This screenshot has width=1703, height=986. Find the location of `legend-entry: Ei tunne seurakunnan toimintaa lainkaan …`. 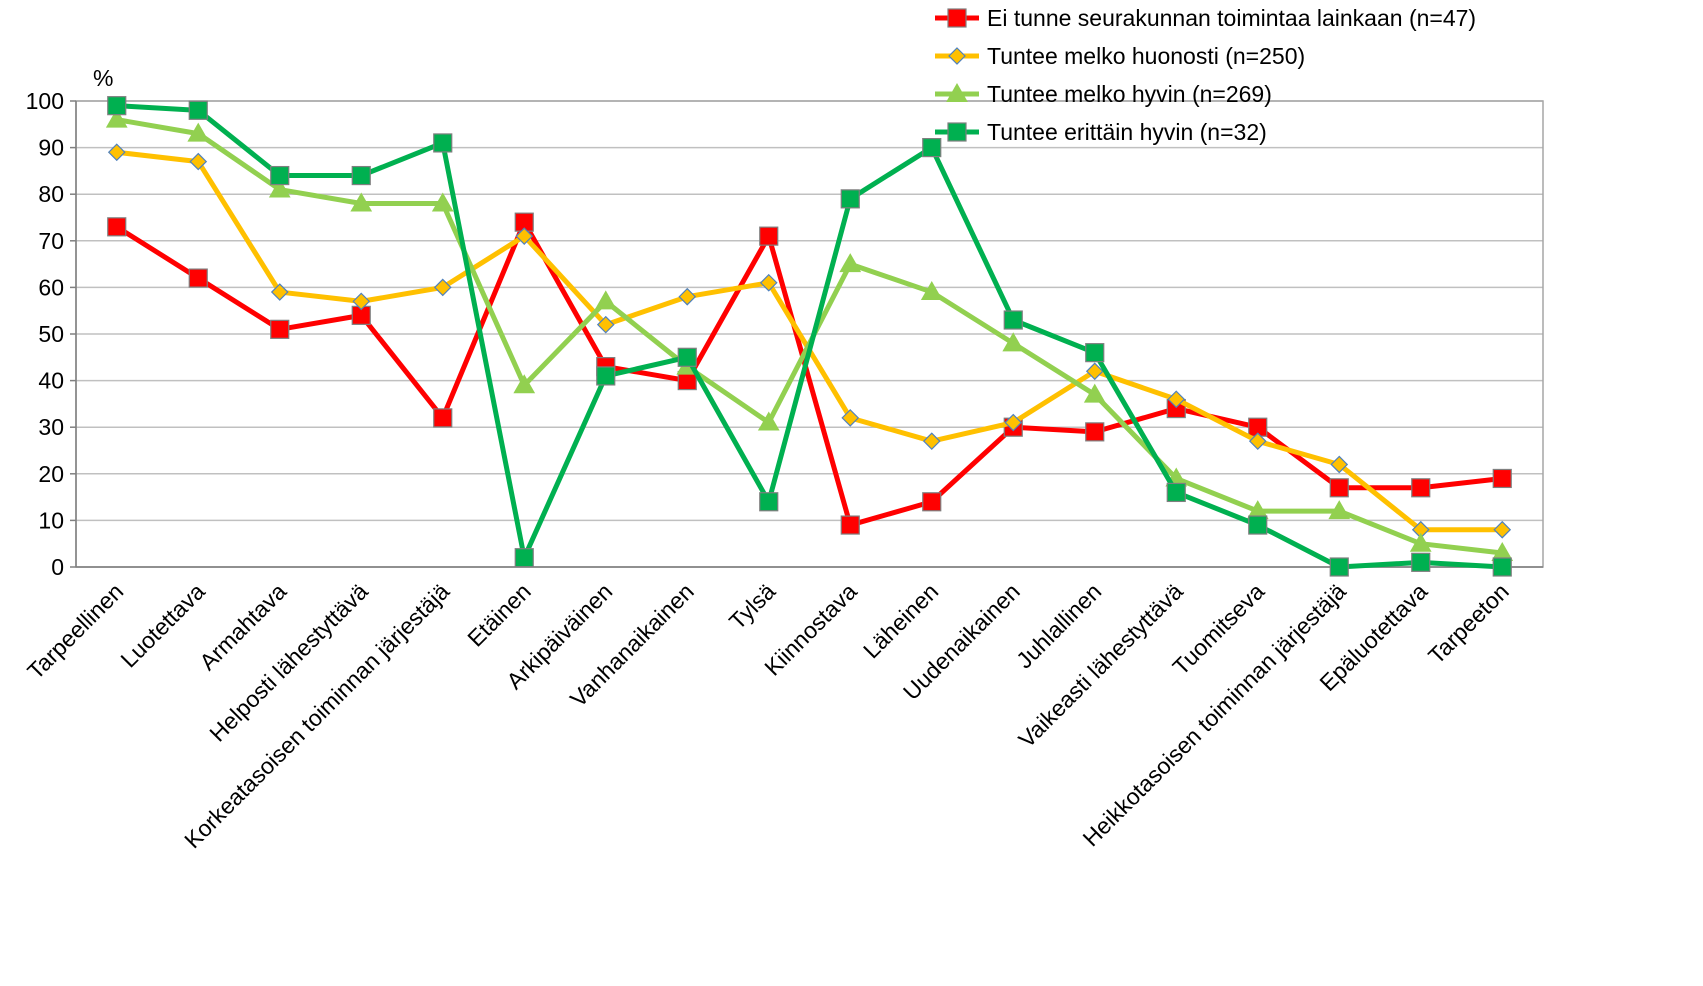

legend-entry: Ei tunne seurakunnan toimintaa lainkaan … is located at coordinates (1205, 18).